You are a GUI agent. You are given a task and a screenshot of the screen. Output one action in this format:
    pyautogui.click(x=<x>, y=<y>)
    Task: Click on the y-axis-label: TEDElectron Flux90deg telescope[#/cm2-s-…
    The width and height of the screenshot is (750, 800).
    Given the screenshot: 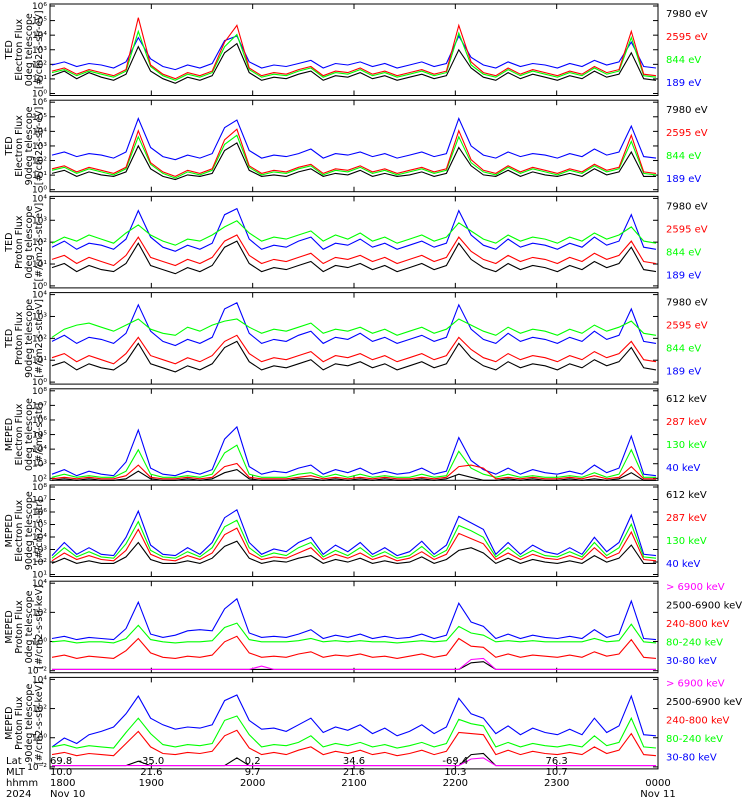 What is the action you would take?
    pyautogui.click(x=24, y=145)
    